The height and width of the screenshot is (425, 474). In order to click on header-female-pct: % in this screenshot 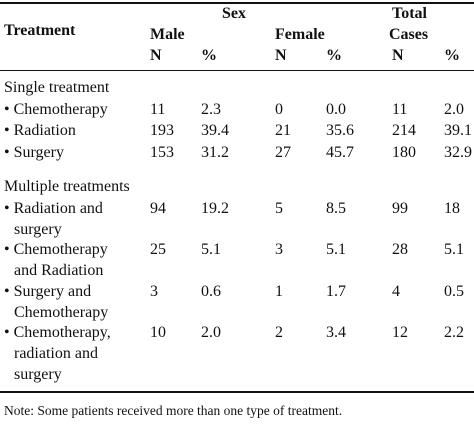, I will do `click(334, 55)`.